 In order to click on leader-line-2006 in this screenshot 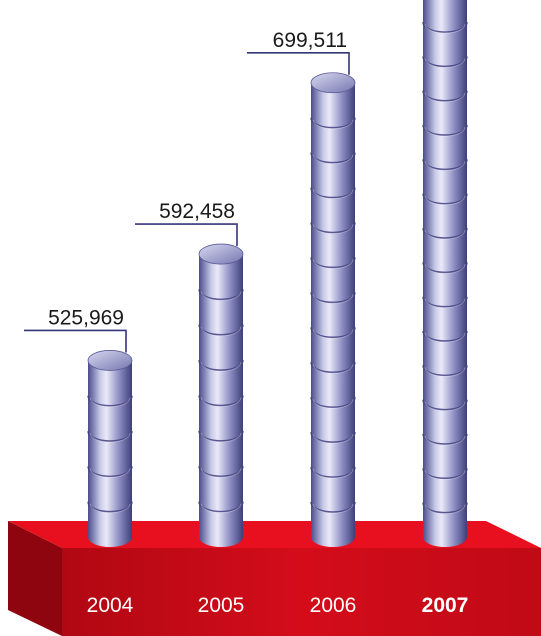, I will do `click(298, 63)`.